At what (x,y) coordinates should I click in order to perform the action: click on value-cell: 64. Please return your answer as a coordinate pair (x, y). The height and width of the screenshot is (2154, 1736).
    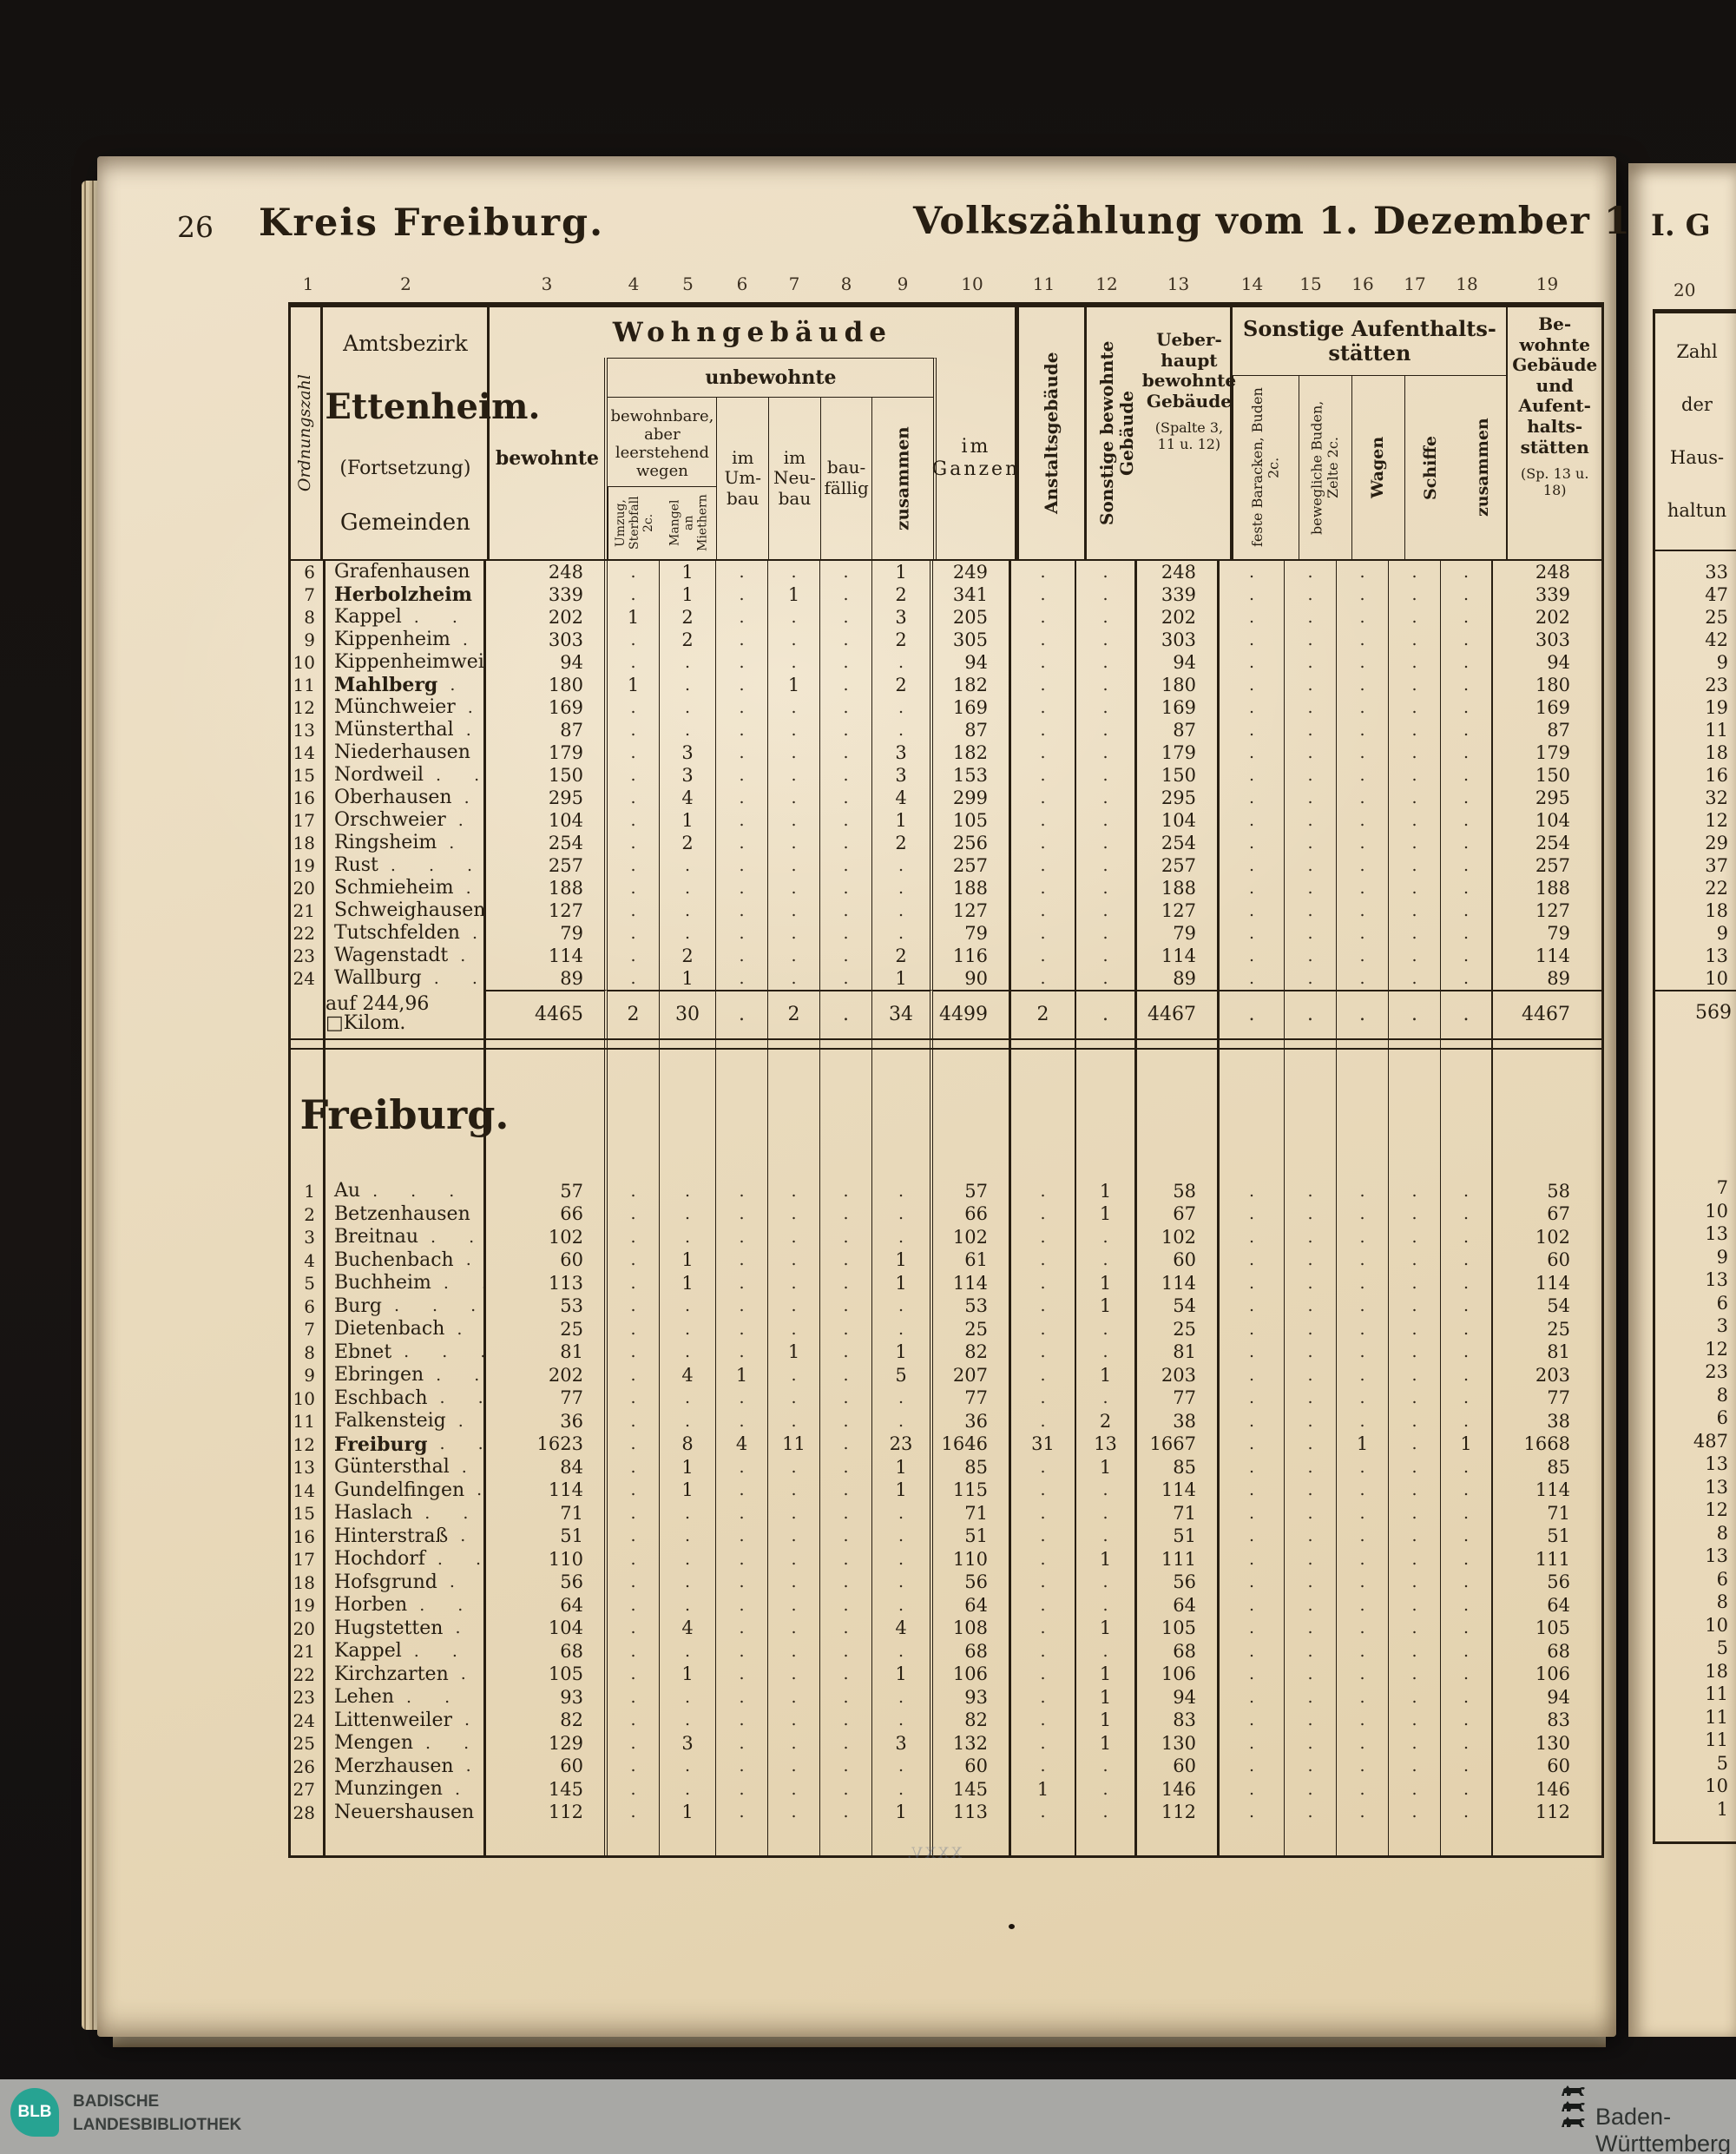
    Looking at the image, I should click on (972, 1605).